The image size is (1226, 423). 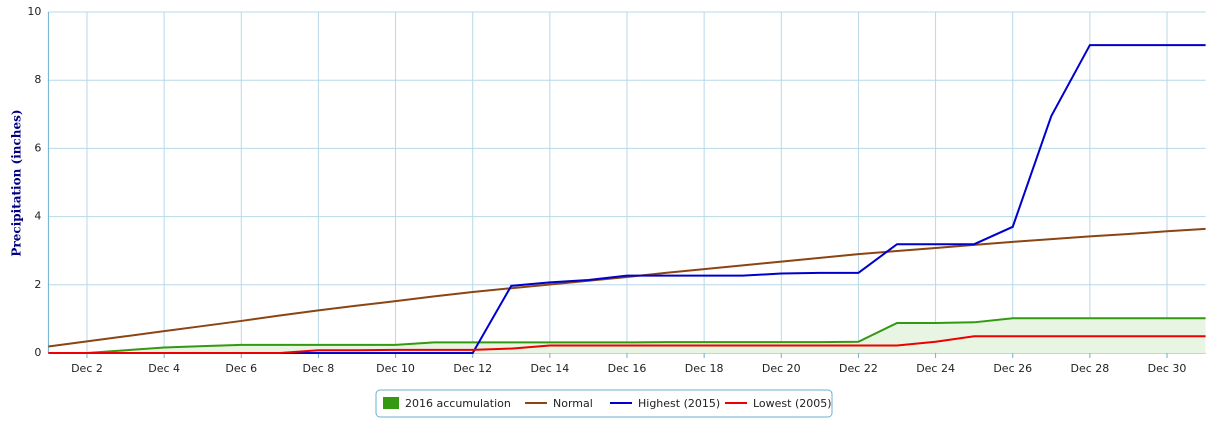 I want to click on x-tick-label: Dec 6, so click(x=241, y=368).